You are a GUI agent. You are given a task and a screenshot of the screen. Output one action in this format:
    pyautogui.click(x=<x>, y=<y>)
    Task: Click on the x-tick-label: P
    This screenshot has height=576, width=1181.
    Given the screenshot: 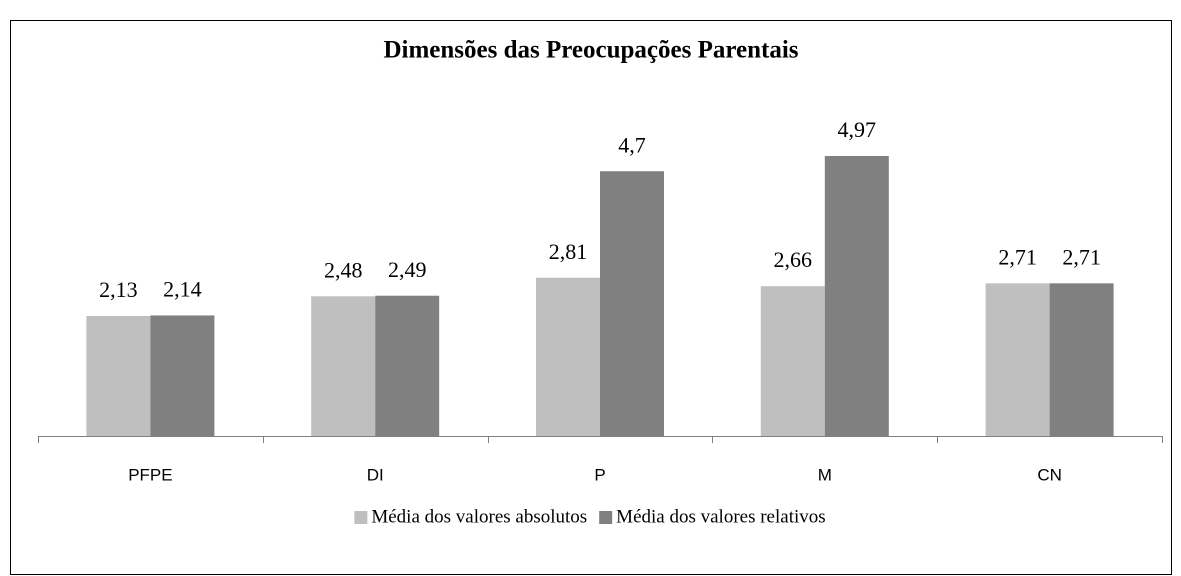 What is the action you would take?
    pyautogui.click(x=599, y=474)
    